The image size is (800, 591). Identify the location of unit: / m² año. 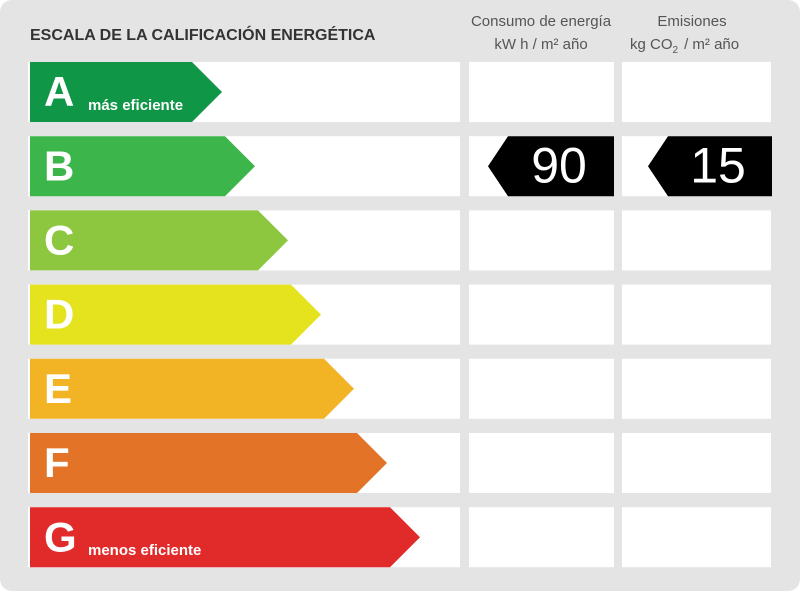
(711, 44).